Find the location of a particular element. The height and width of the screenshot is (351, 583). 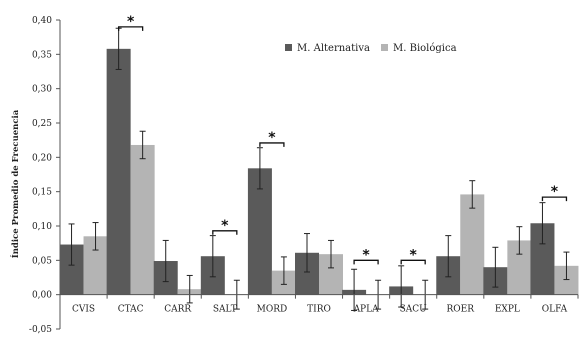

x-tick-label: SACU is located at coordinates (414, 310).